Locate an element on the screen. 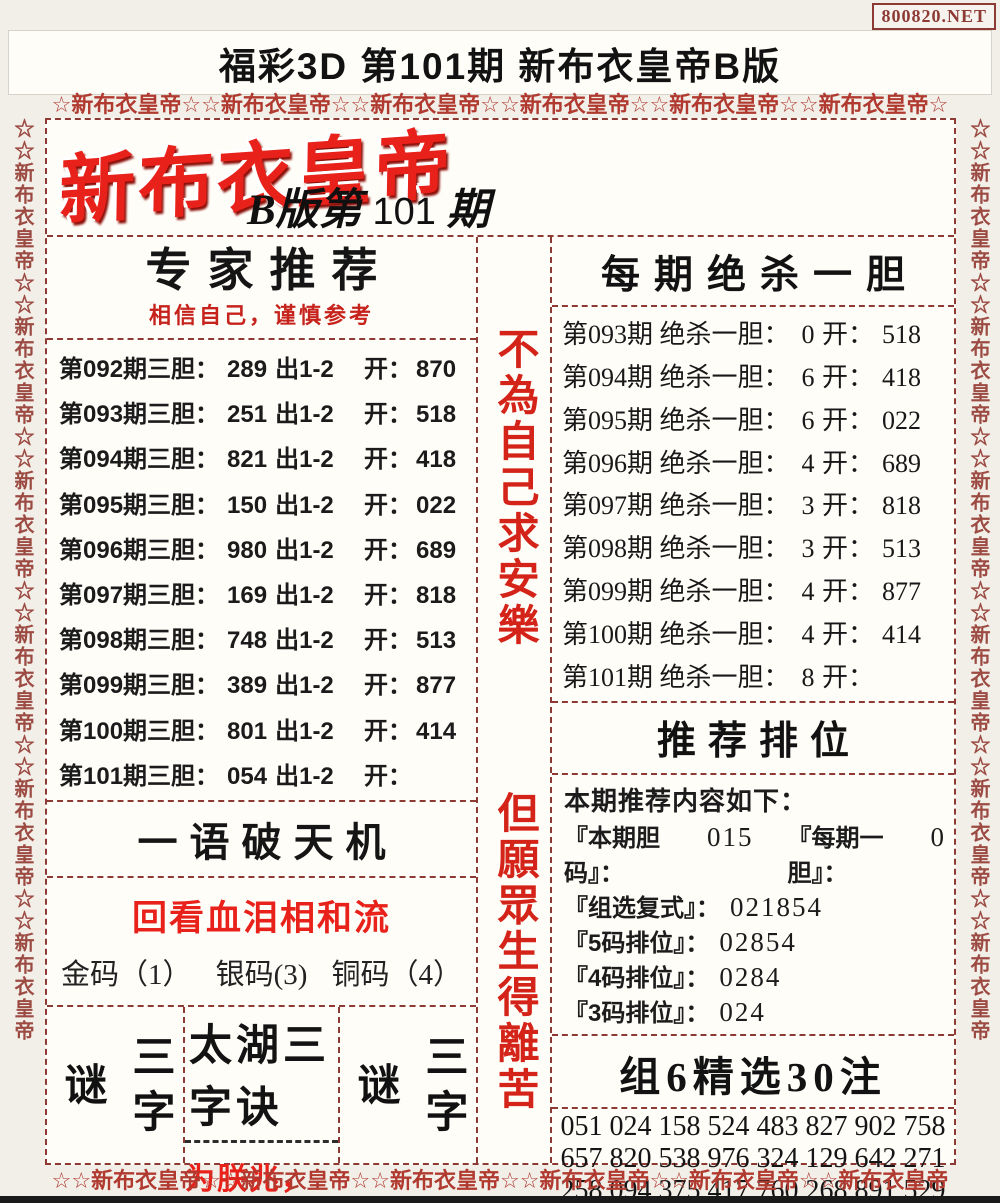 The height and width of the screenshot is (1203, 1000). expert-row-pick: 150 is located at coordinates (247, 505).